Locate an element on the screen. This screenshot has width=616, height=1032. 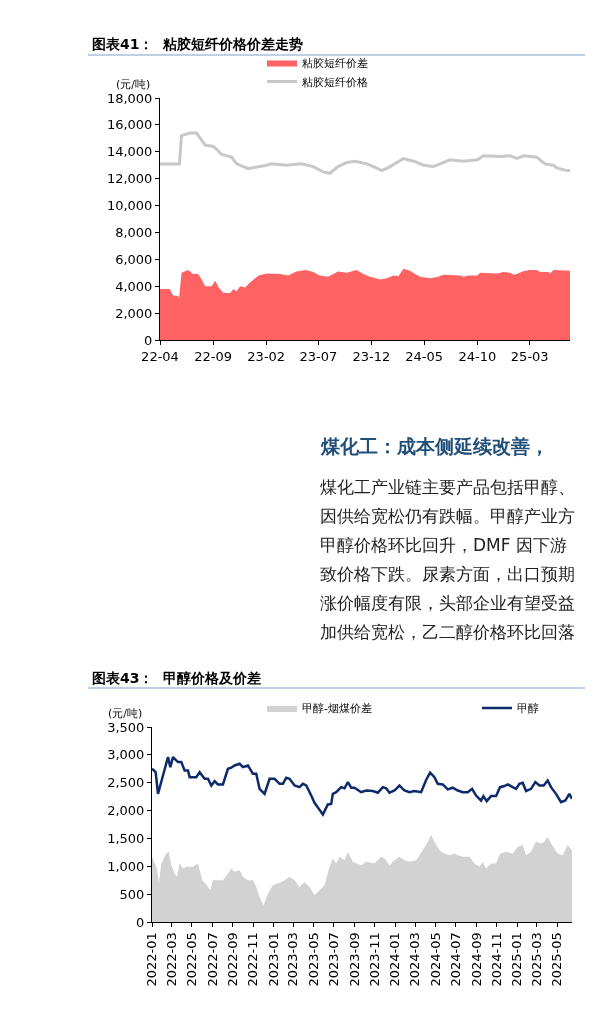
text: 致价格下跌。尿素方面，出口预期 is located at coordinates (447, 574).